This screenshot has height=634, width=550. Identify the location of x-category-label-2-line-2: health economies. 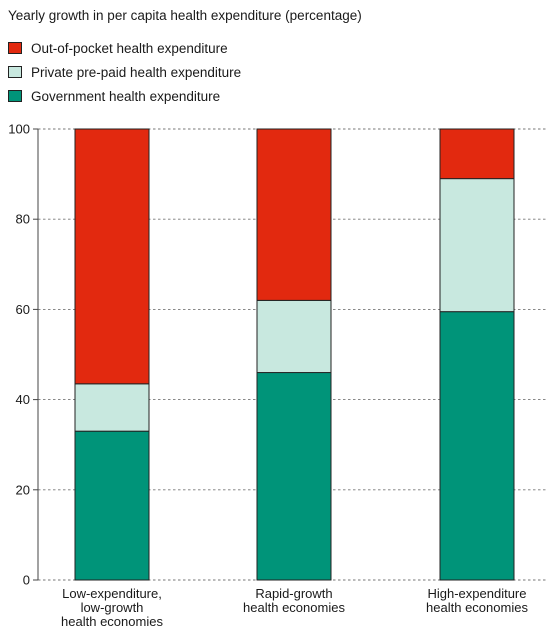
(294, 607).